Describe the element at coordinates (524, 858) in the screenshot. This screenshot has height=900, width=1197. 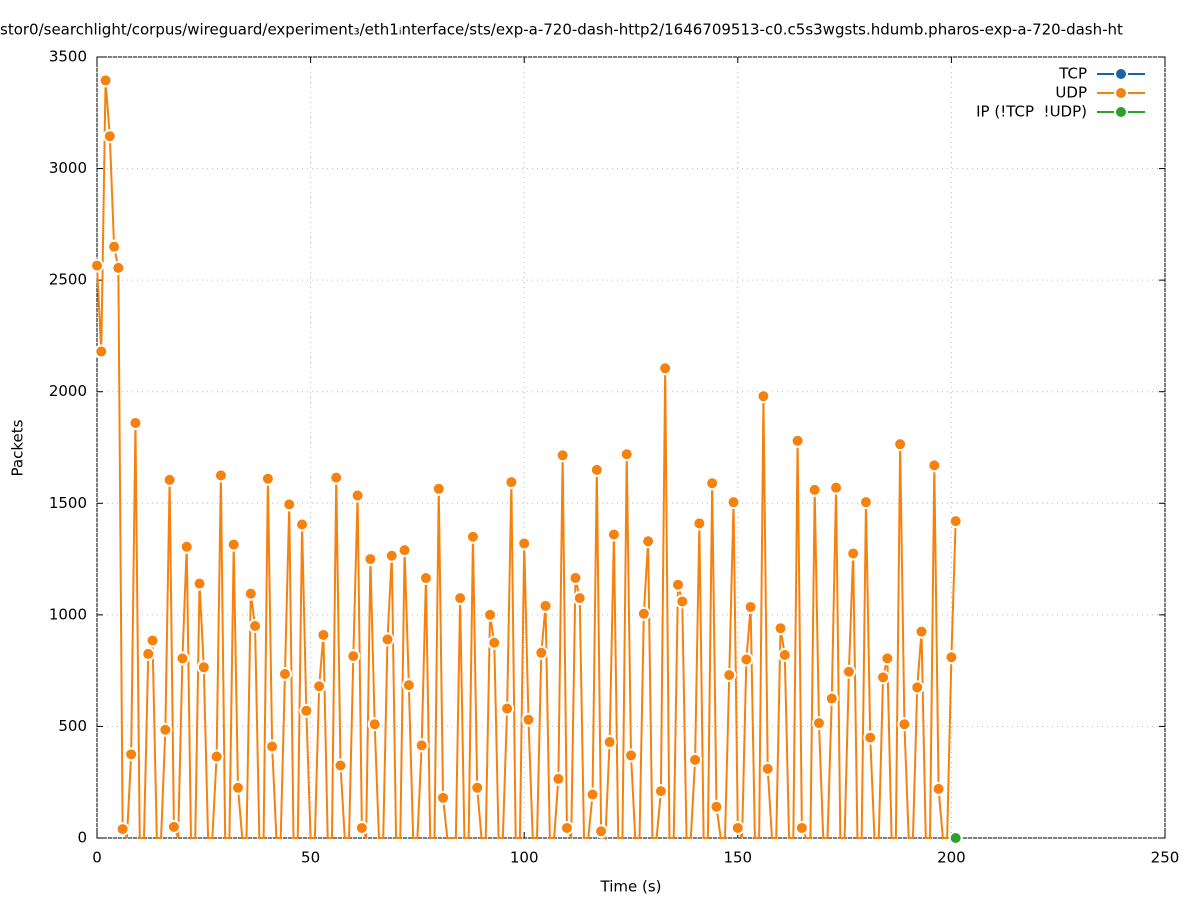
I see `x-tick-label: 100` at that location.